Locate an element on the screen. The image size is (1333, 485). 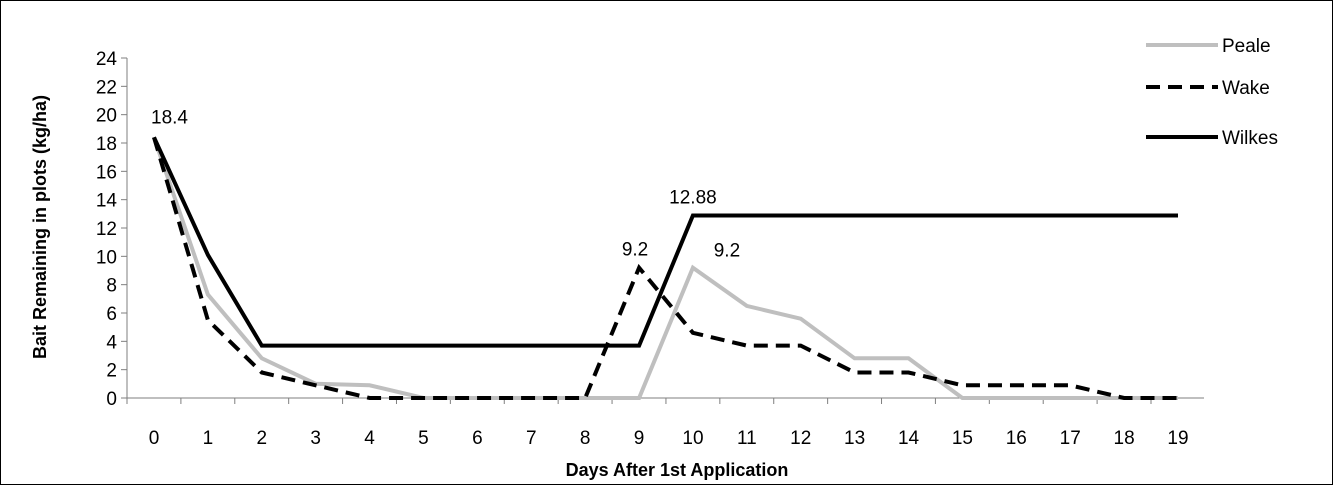
data-label: 18.4 is located at coordinates (169, 117).